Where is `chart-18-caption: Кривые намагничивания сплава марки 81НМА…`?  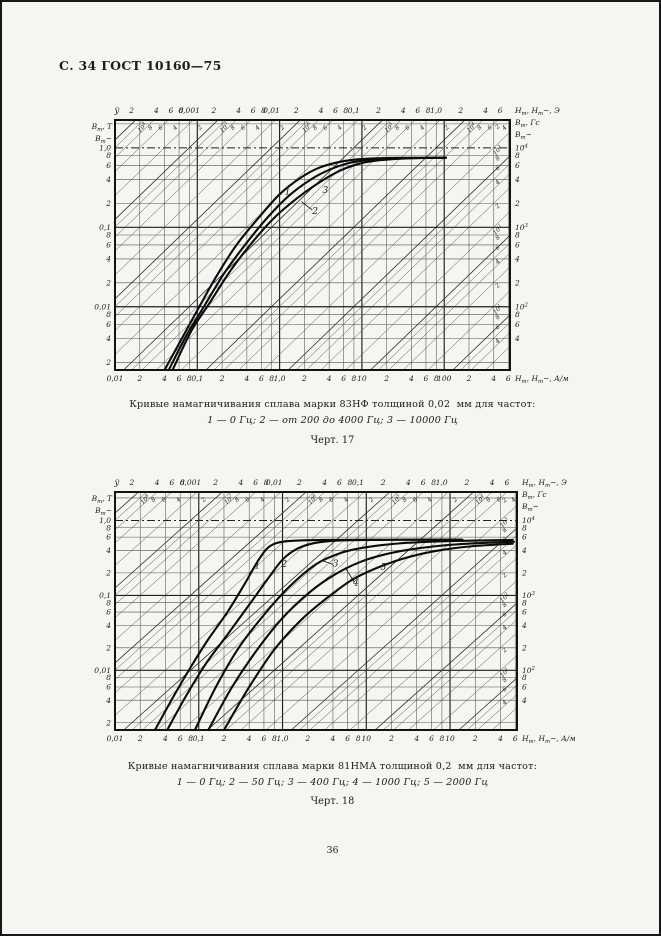
chart-18-caption: Кривые намагничивания сплава марки 81НМА… is located at coordinates (332, 766).